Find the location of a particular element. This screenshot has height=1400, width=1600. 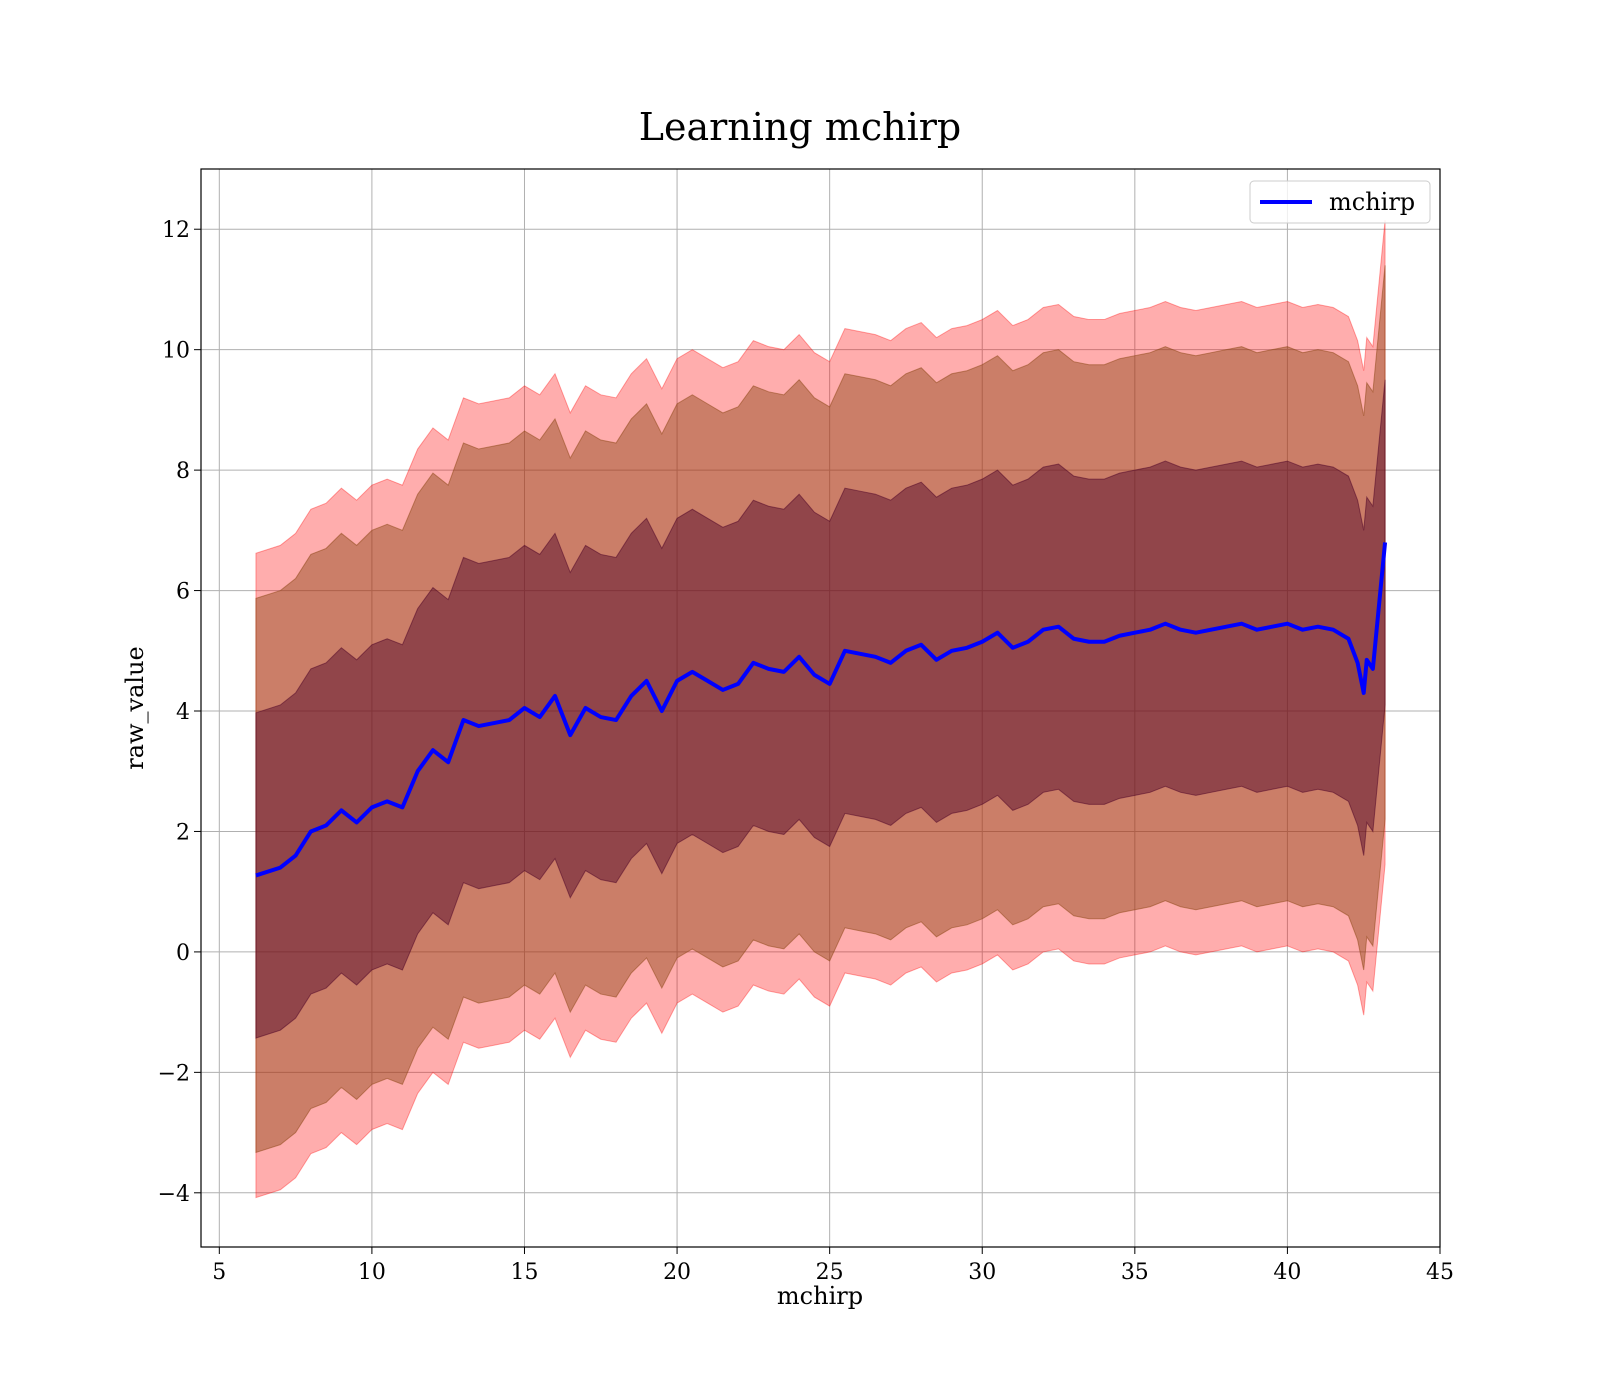

x-tick-label: 45 is located at coordinates (1440, 1272).